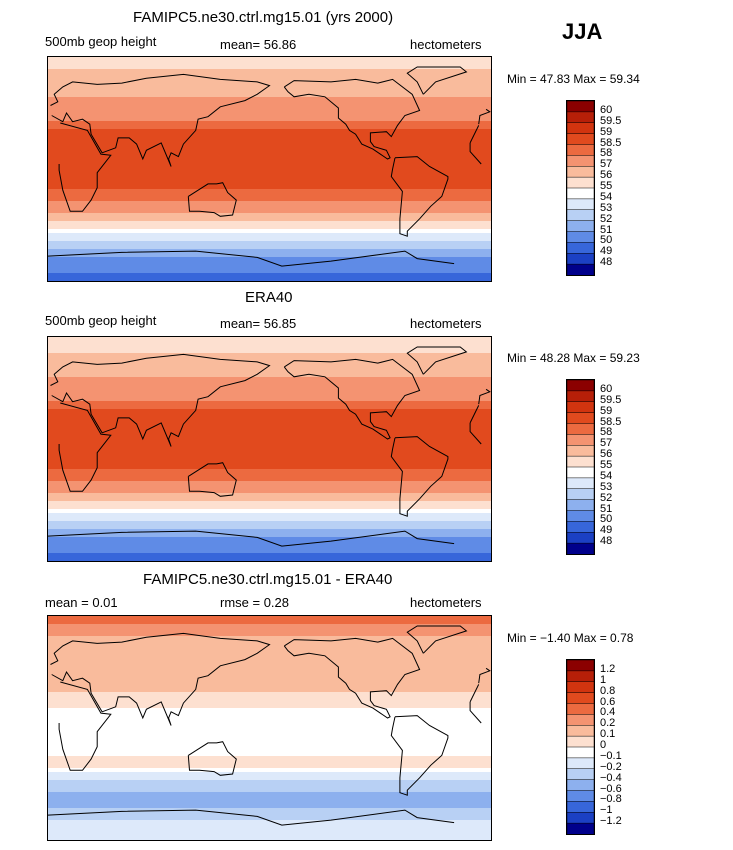  I want to click on coastline-australia, so click(212, 479).